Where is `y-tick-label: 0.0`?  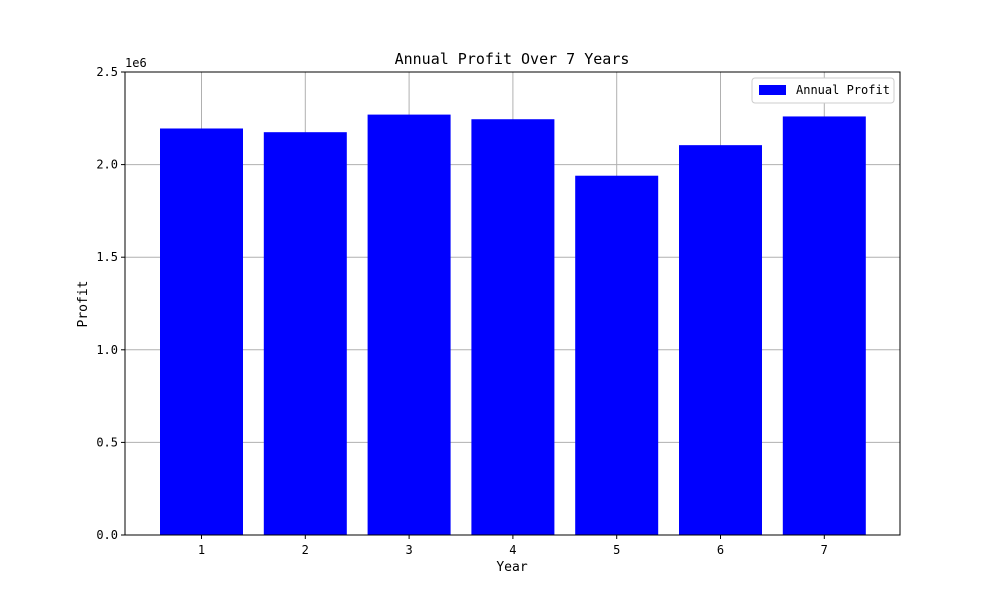
y-tick-label: 0.0 is located at coordinates (107, 535).